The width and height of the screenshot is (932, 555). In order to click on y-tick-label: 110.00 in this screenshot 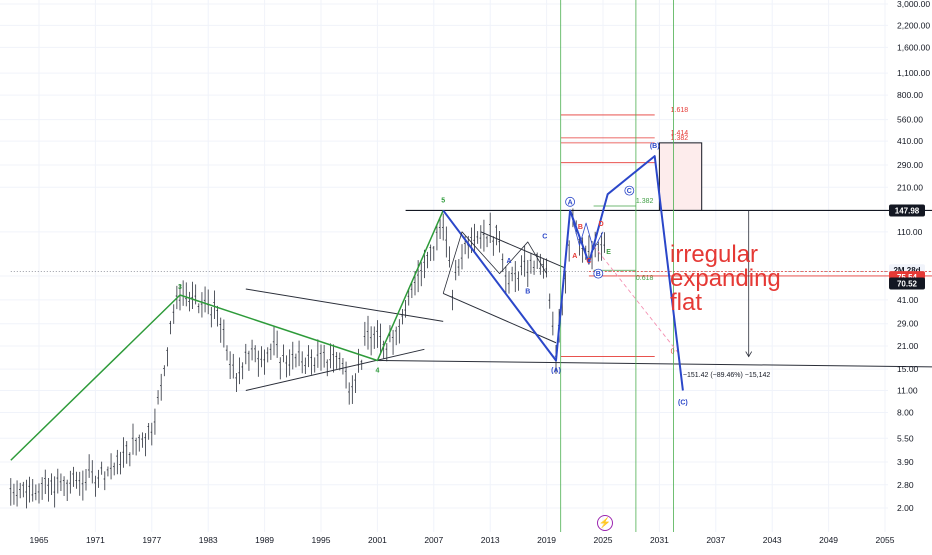, I will do `click(910, 232)`.